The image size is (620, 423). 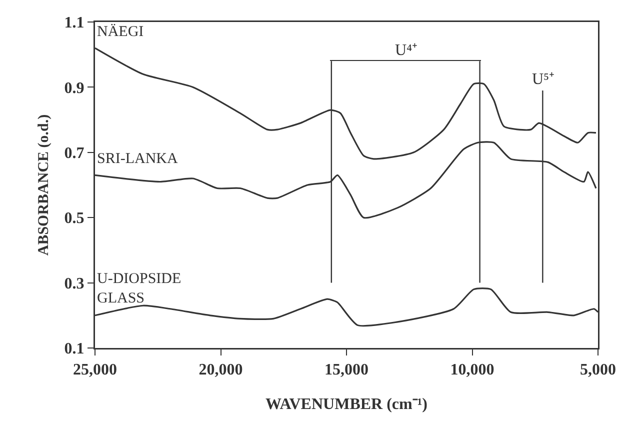 I want to click on annotation: U⁴⁺, so click(x=406, y=50).